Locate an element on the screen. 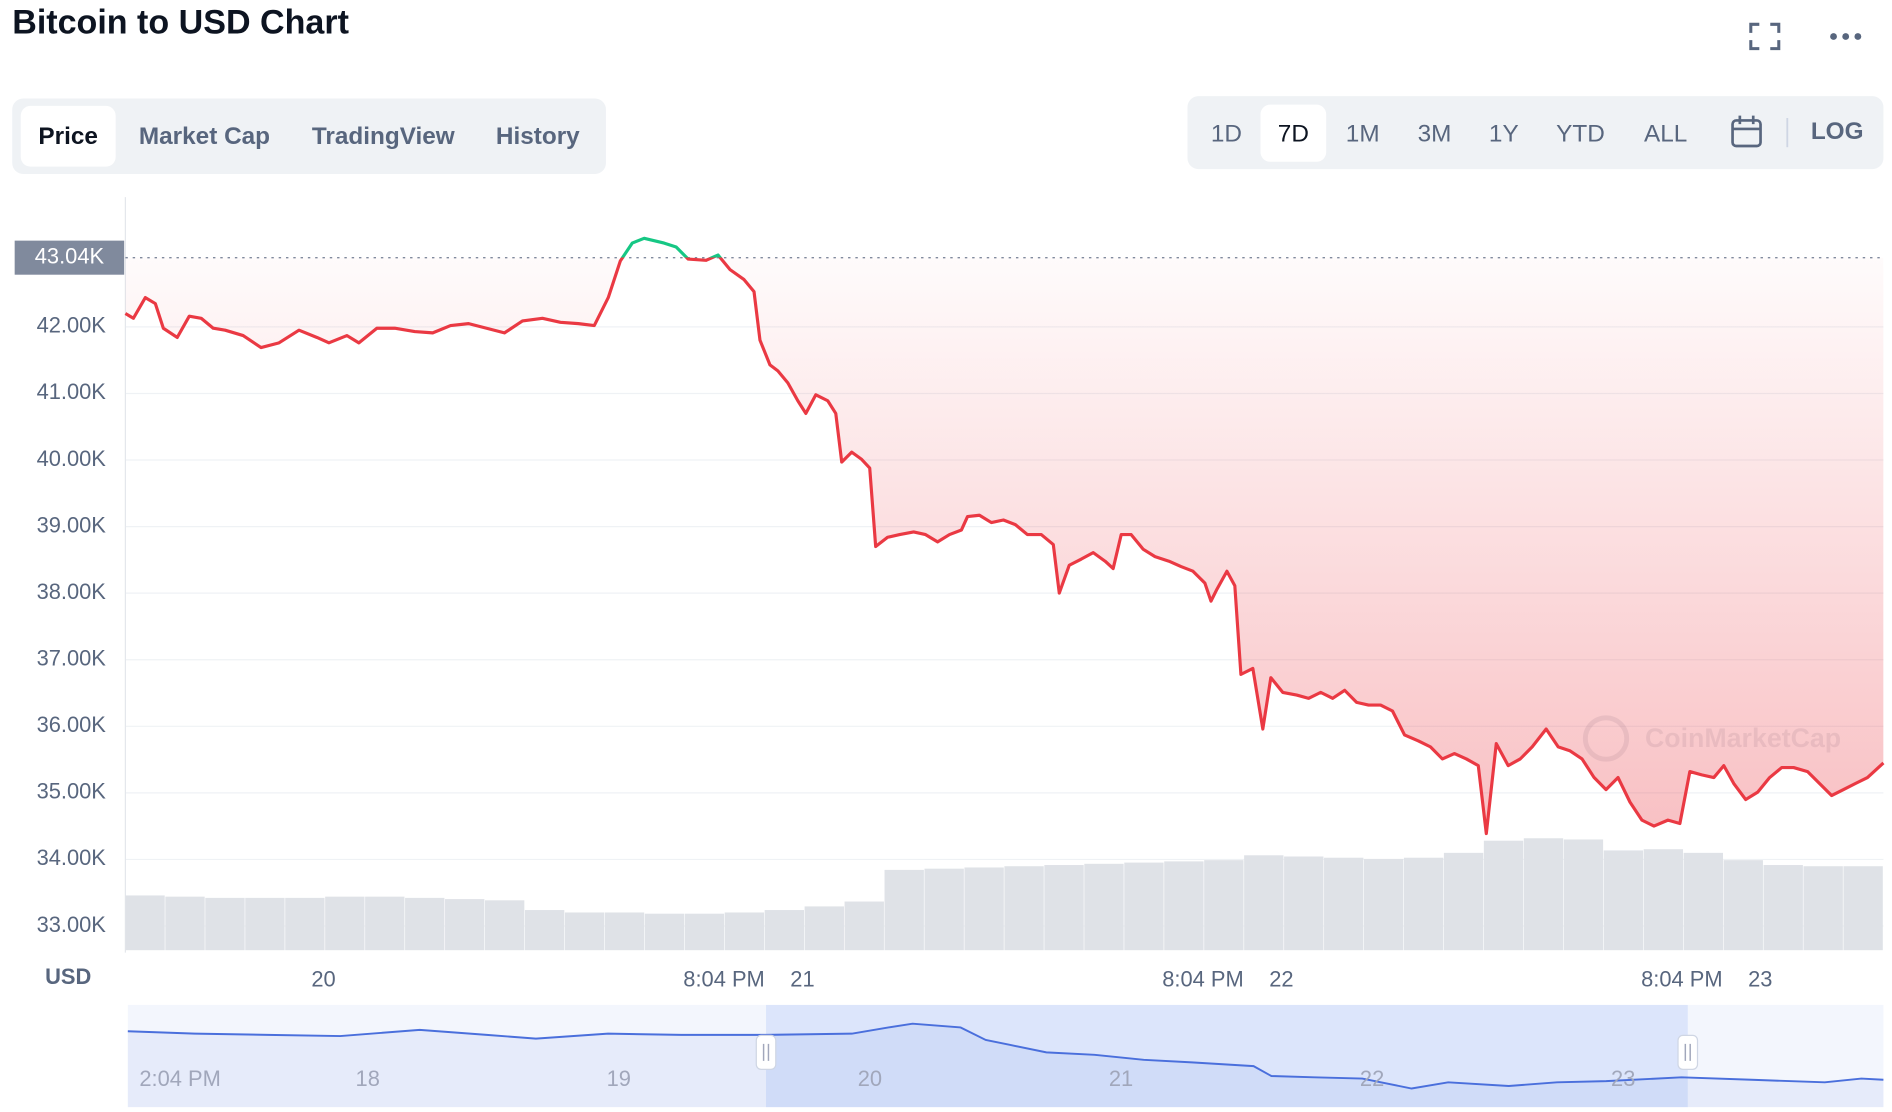 The width and height of the screenshot is (1892, 1112). x-tick-label: 20 is located at coordinates (323, 978).